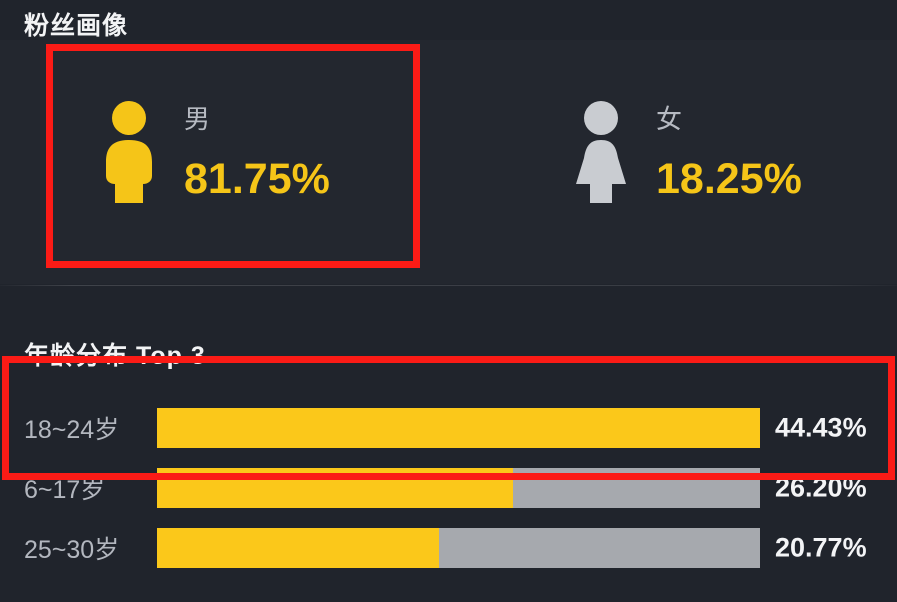  I want to click on age-range-label: 25~30岁, so click(72, 550).